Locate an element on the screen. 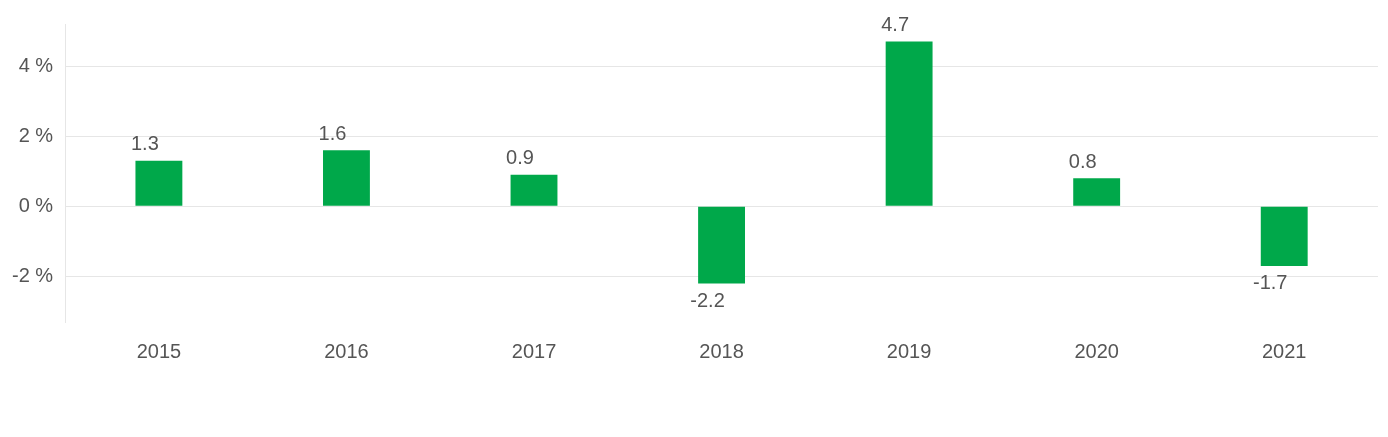 The width and height of the screenshot is (1388, 437). data-label: 1.6 is located at coordinates (332, 132).